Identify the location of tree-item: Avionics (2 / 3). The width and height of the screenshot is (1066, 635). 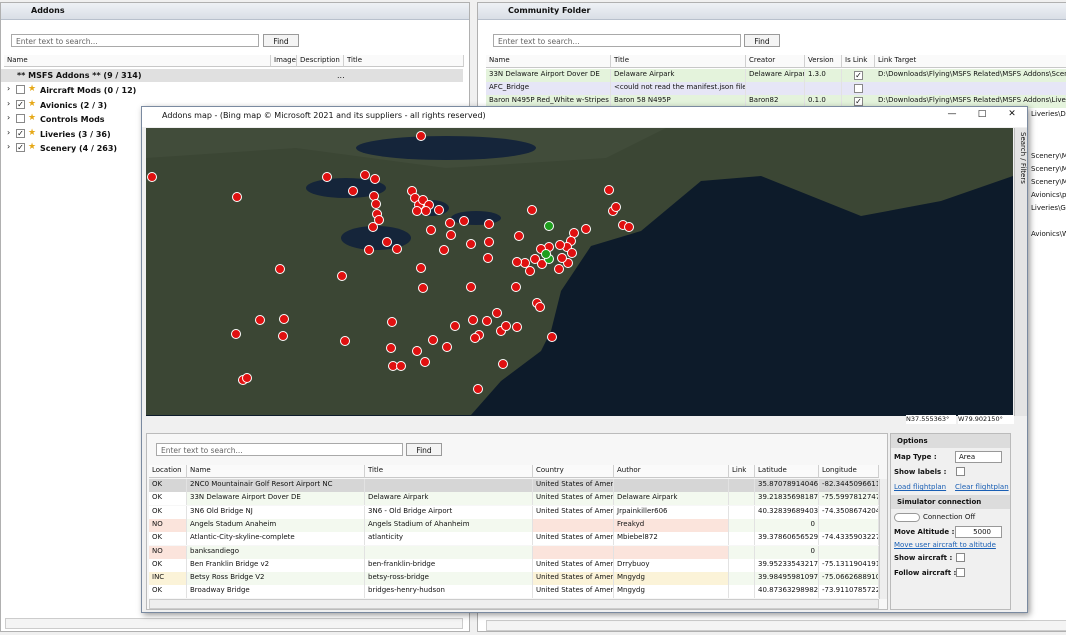
(74, 105).